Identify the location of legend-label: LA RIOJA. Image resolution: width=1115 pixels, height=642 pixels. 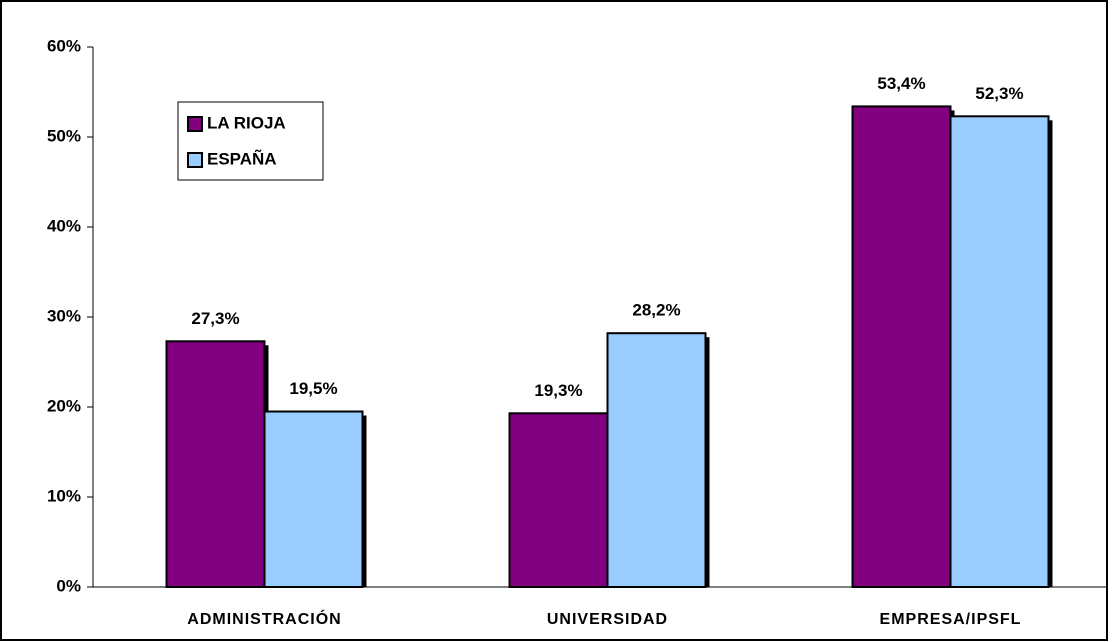
(246, 122).